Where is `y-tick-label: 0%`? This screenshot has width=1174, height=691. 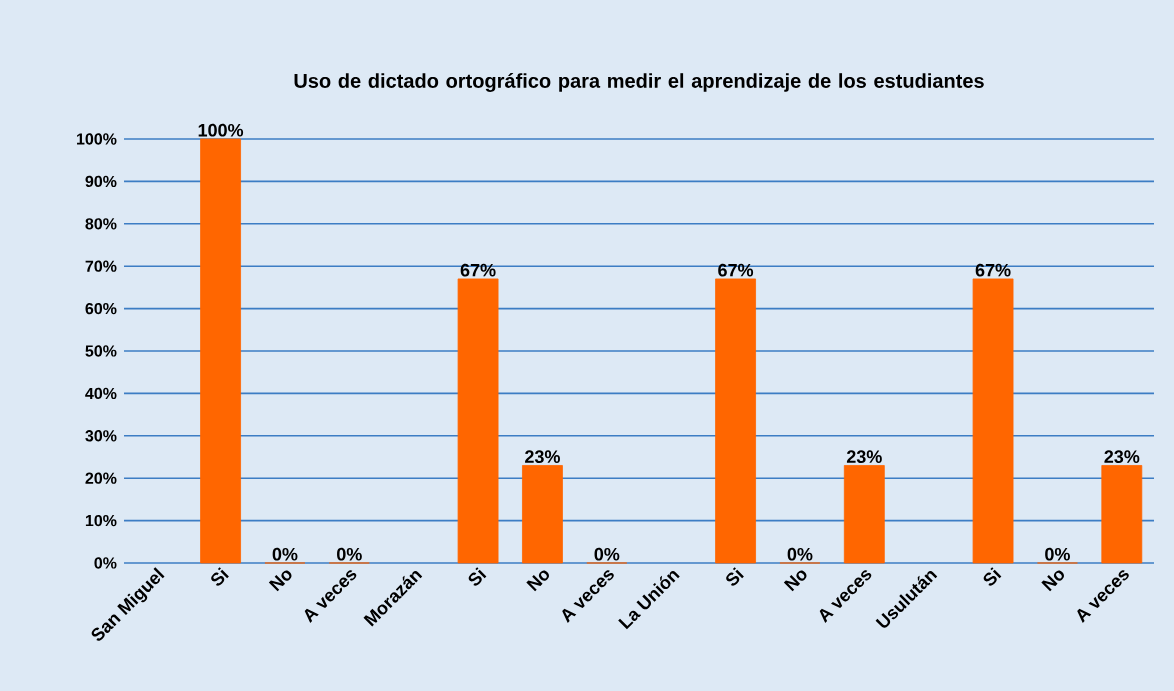
y-tick-label: 0% is located at coordinates (105, 563).